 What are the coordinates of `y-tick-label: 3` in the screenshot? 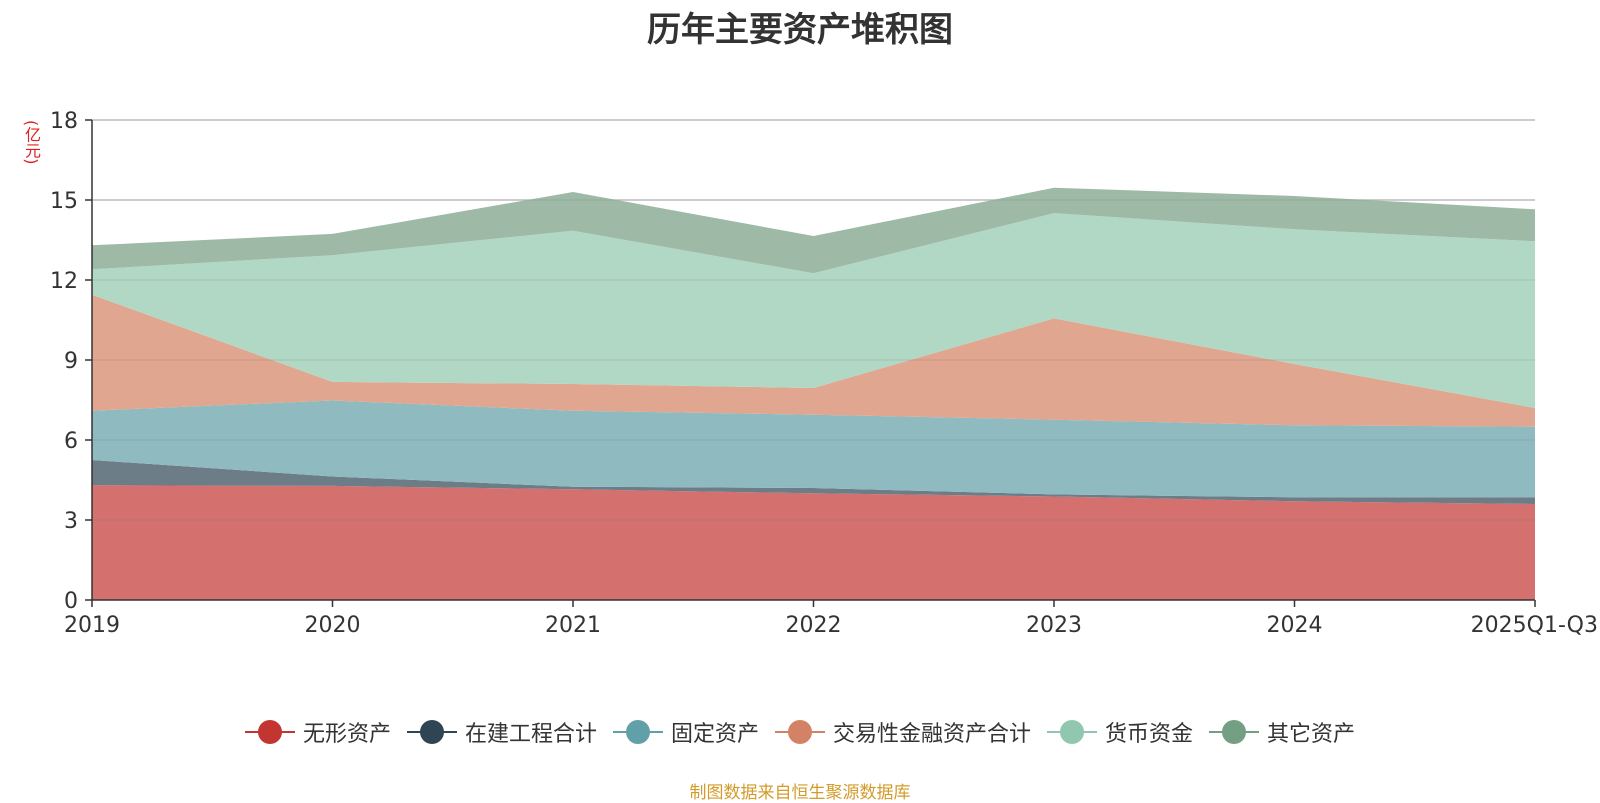 It's located at (71, 521).